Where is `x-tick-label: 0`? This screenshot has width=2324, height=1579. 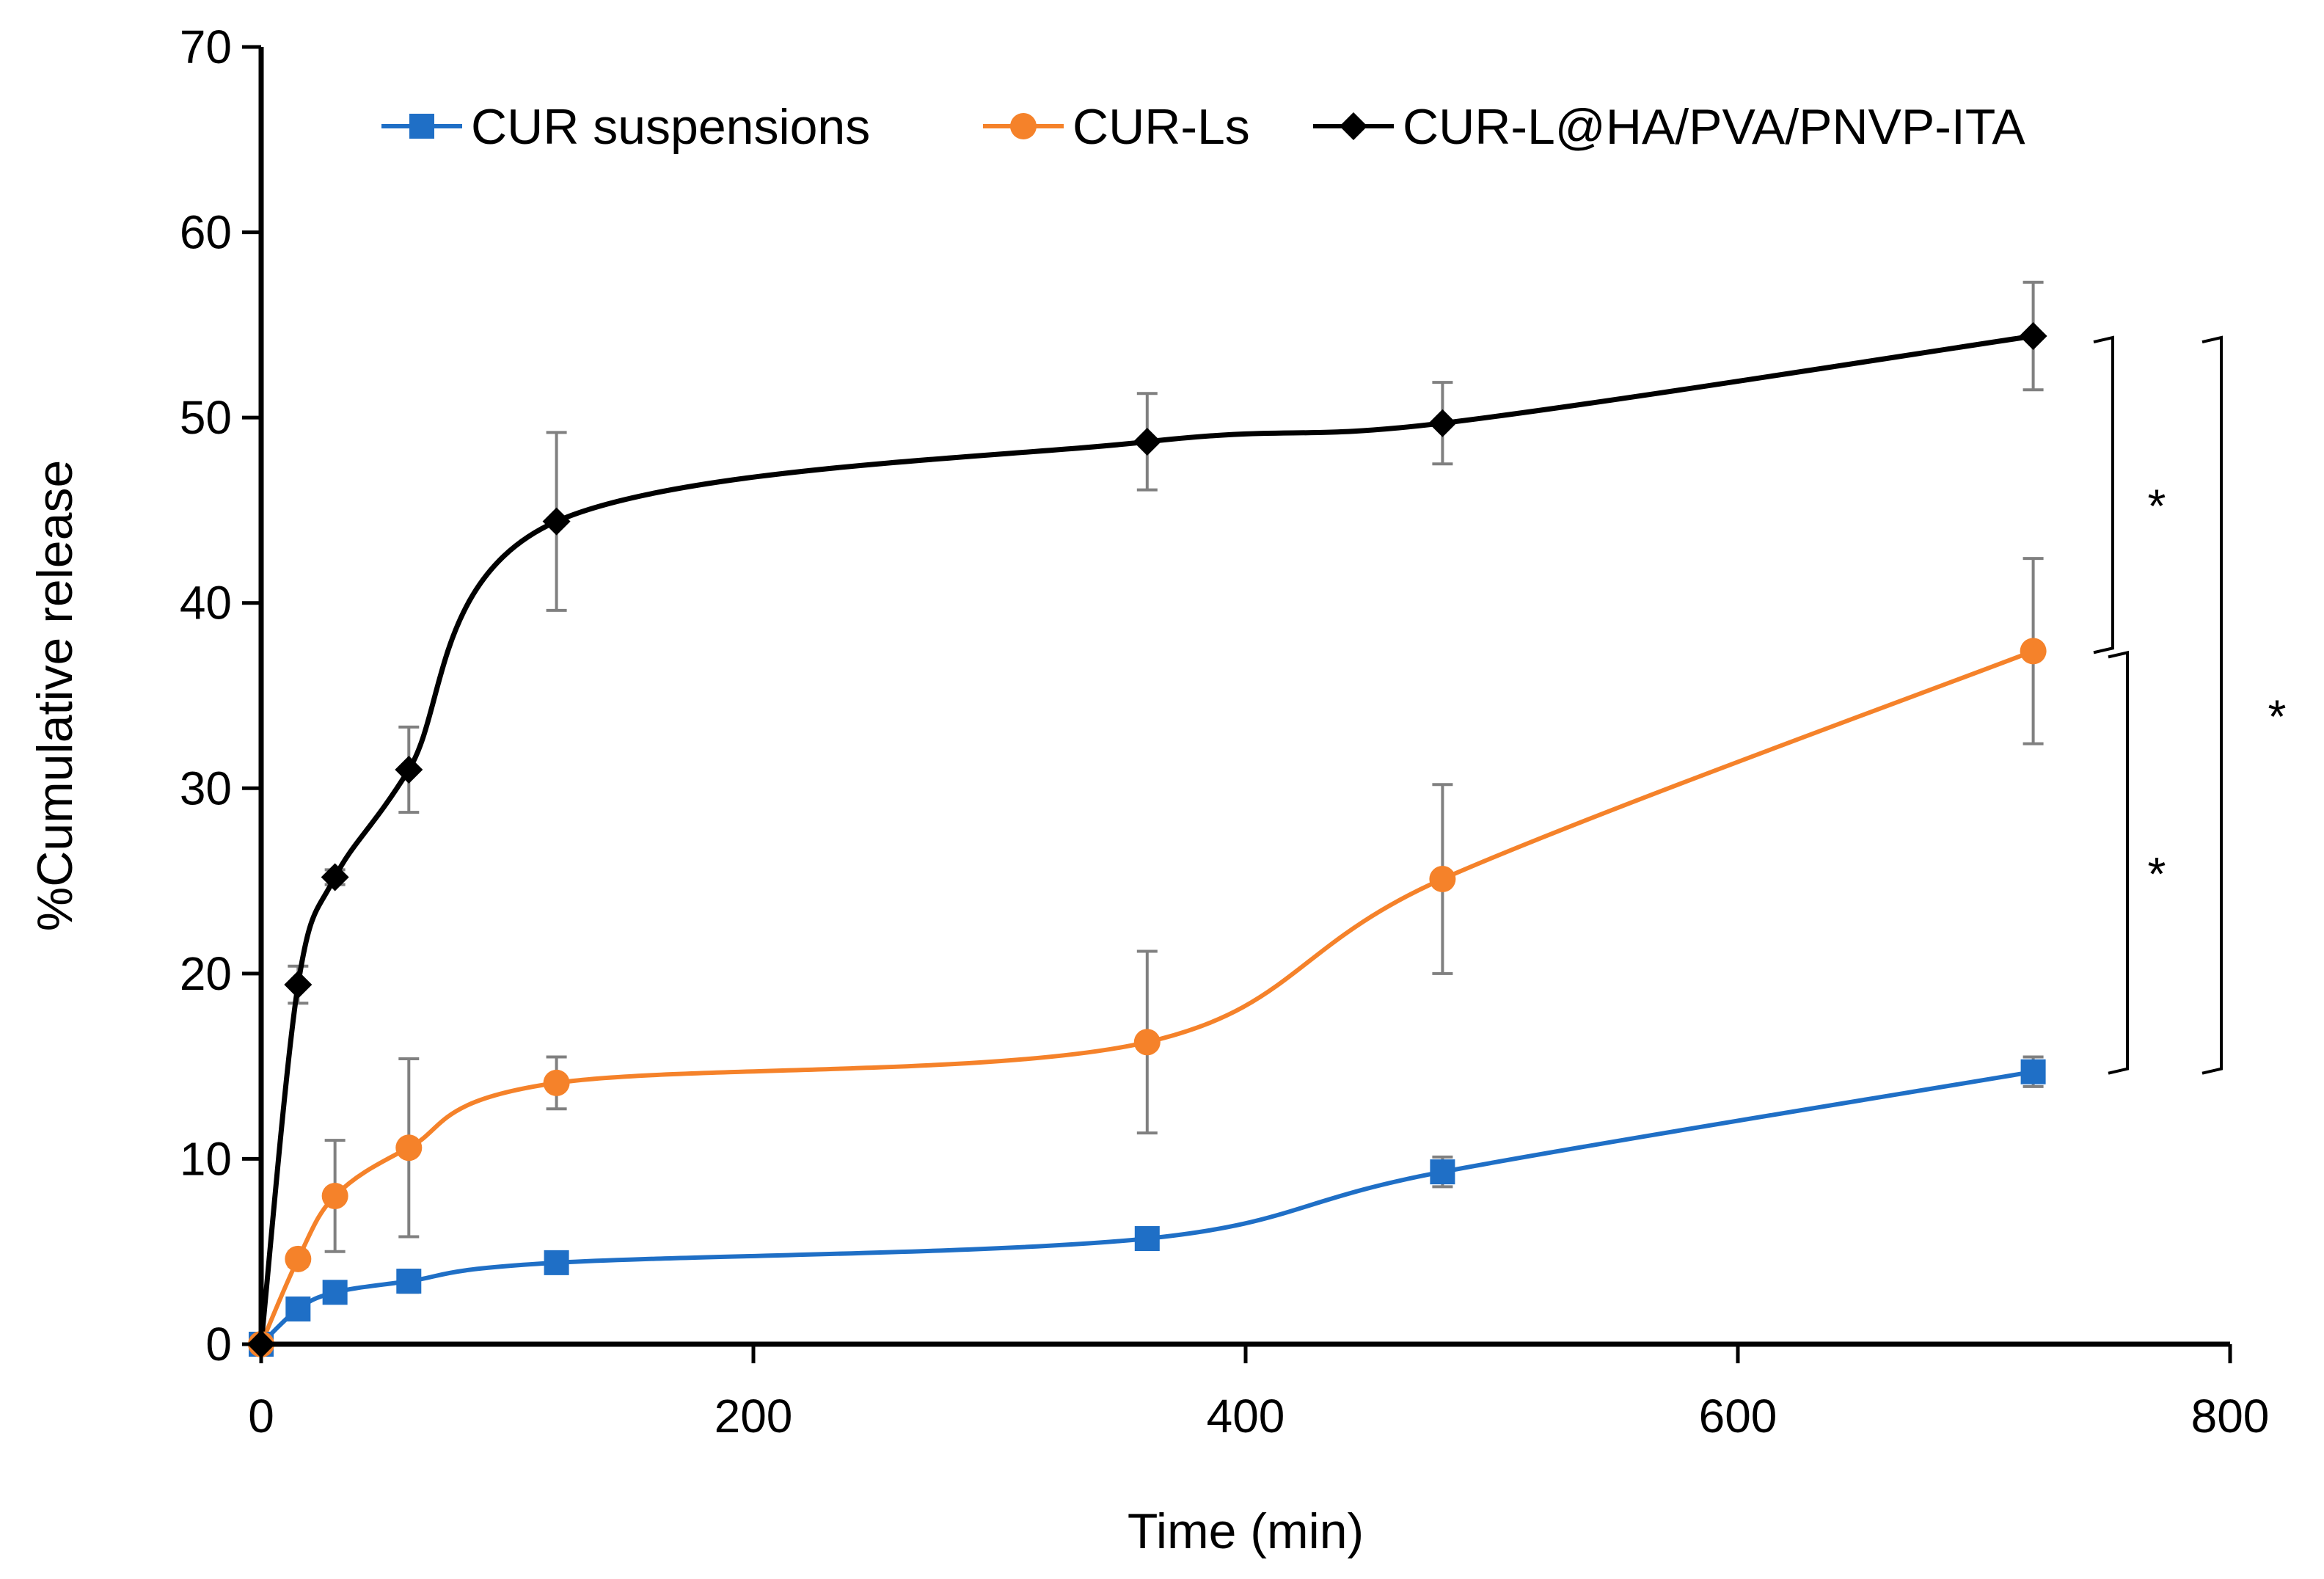 x-tick-label: 0 is located at coordinates (261, 1416).